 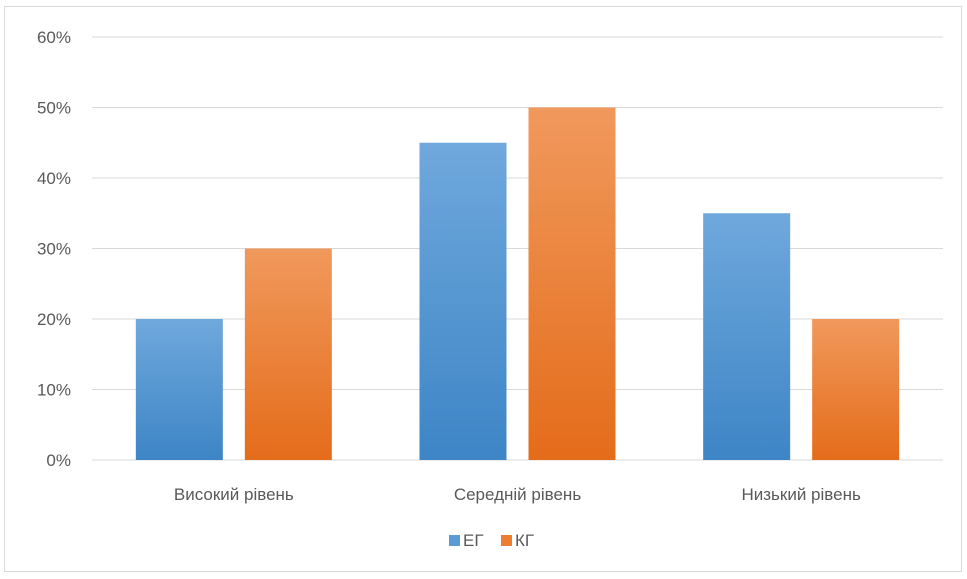 I want to click on y-tick-label: 60%, so click(x=54, y=37).